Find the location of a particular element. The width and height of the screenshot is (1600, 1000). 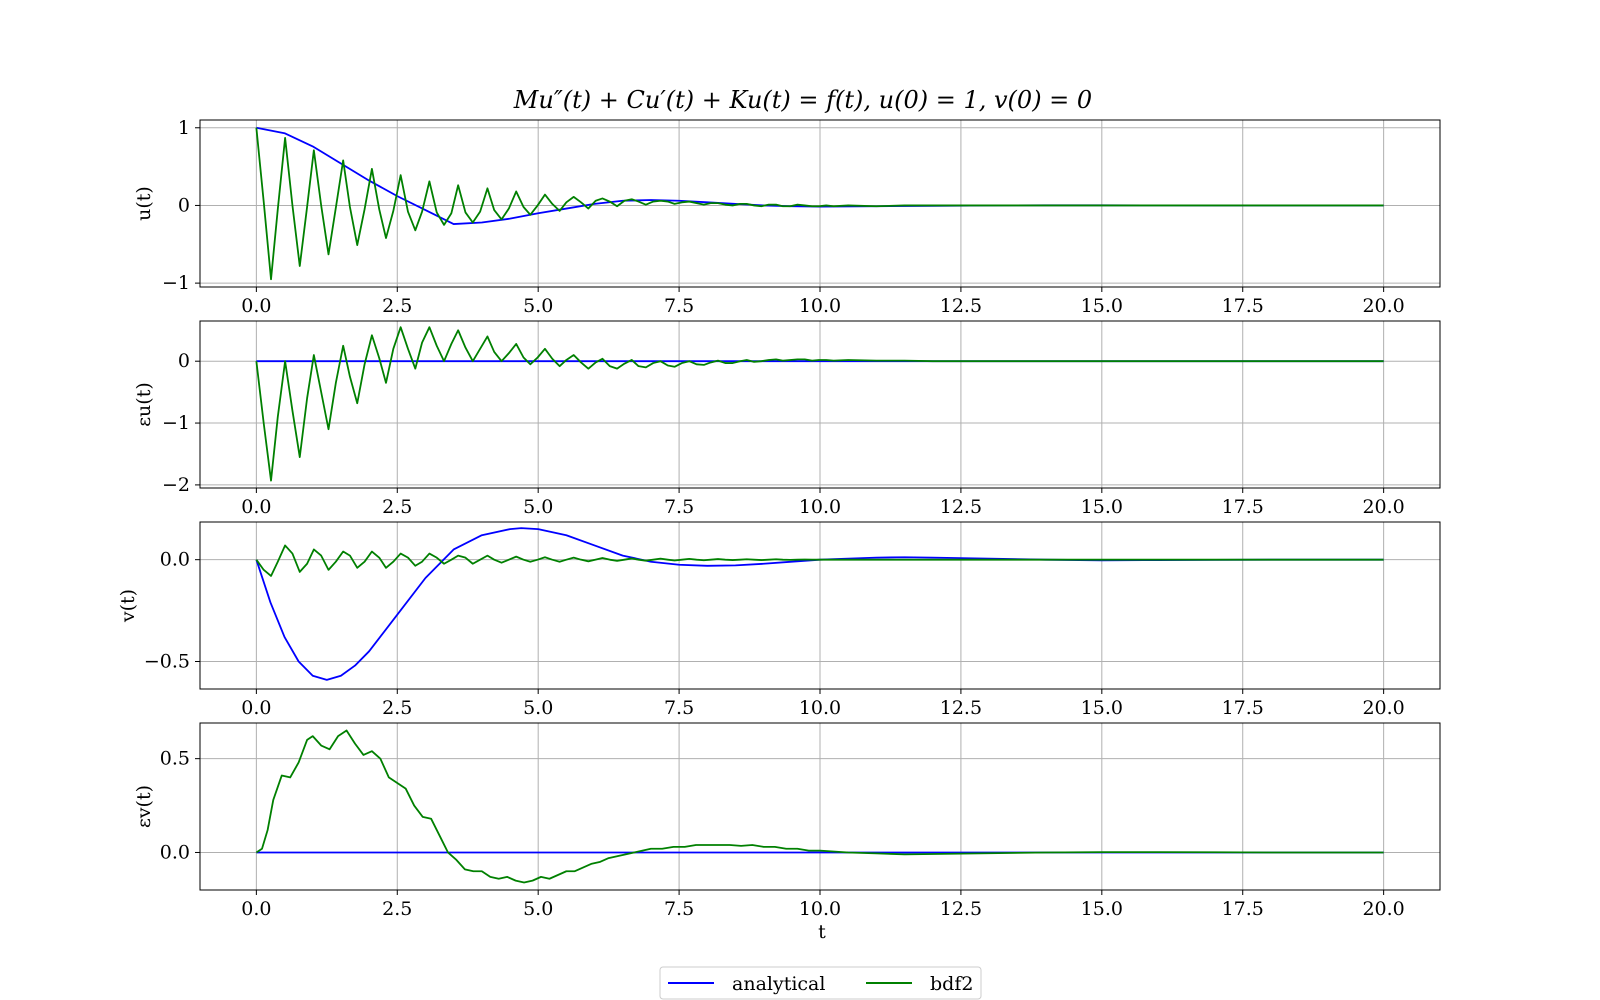

legend-box is located at coordinates (820, 983).